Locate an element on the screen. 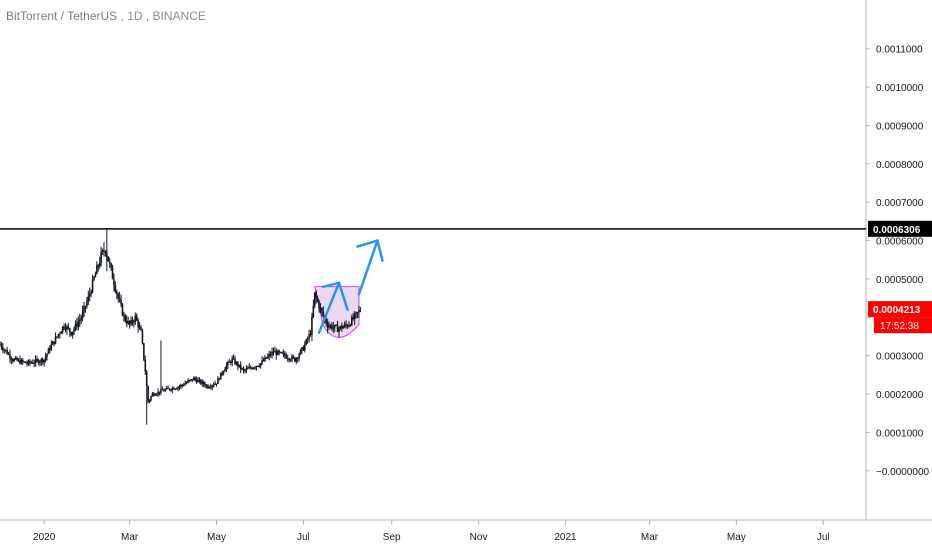 The image size is (932, 555). y-tick-label: 0.0006000 is located at coordinates (900, 242).